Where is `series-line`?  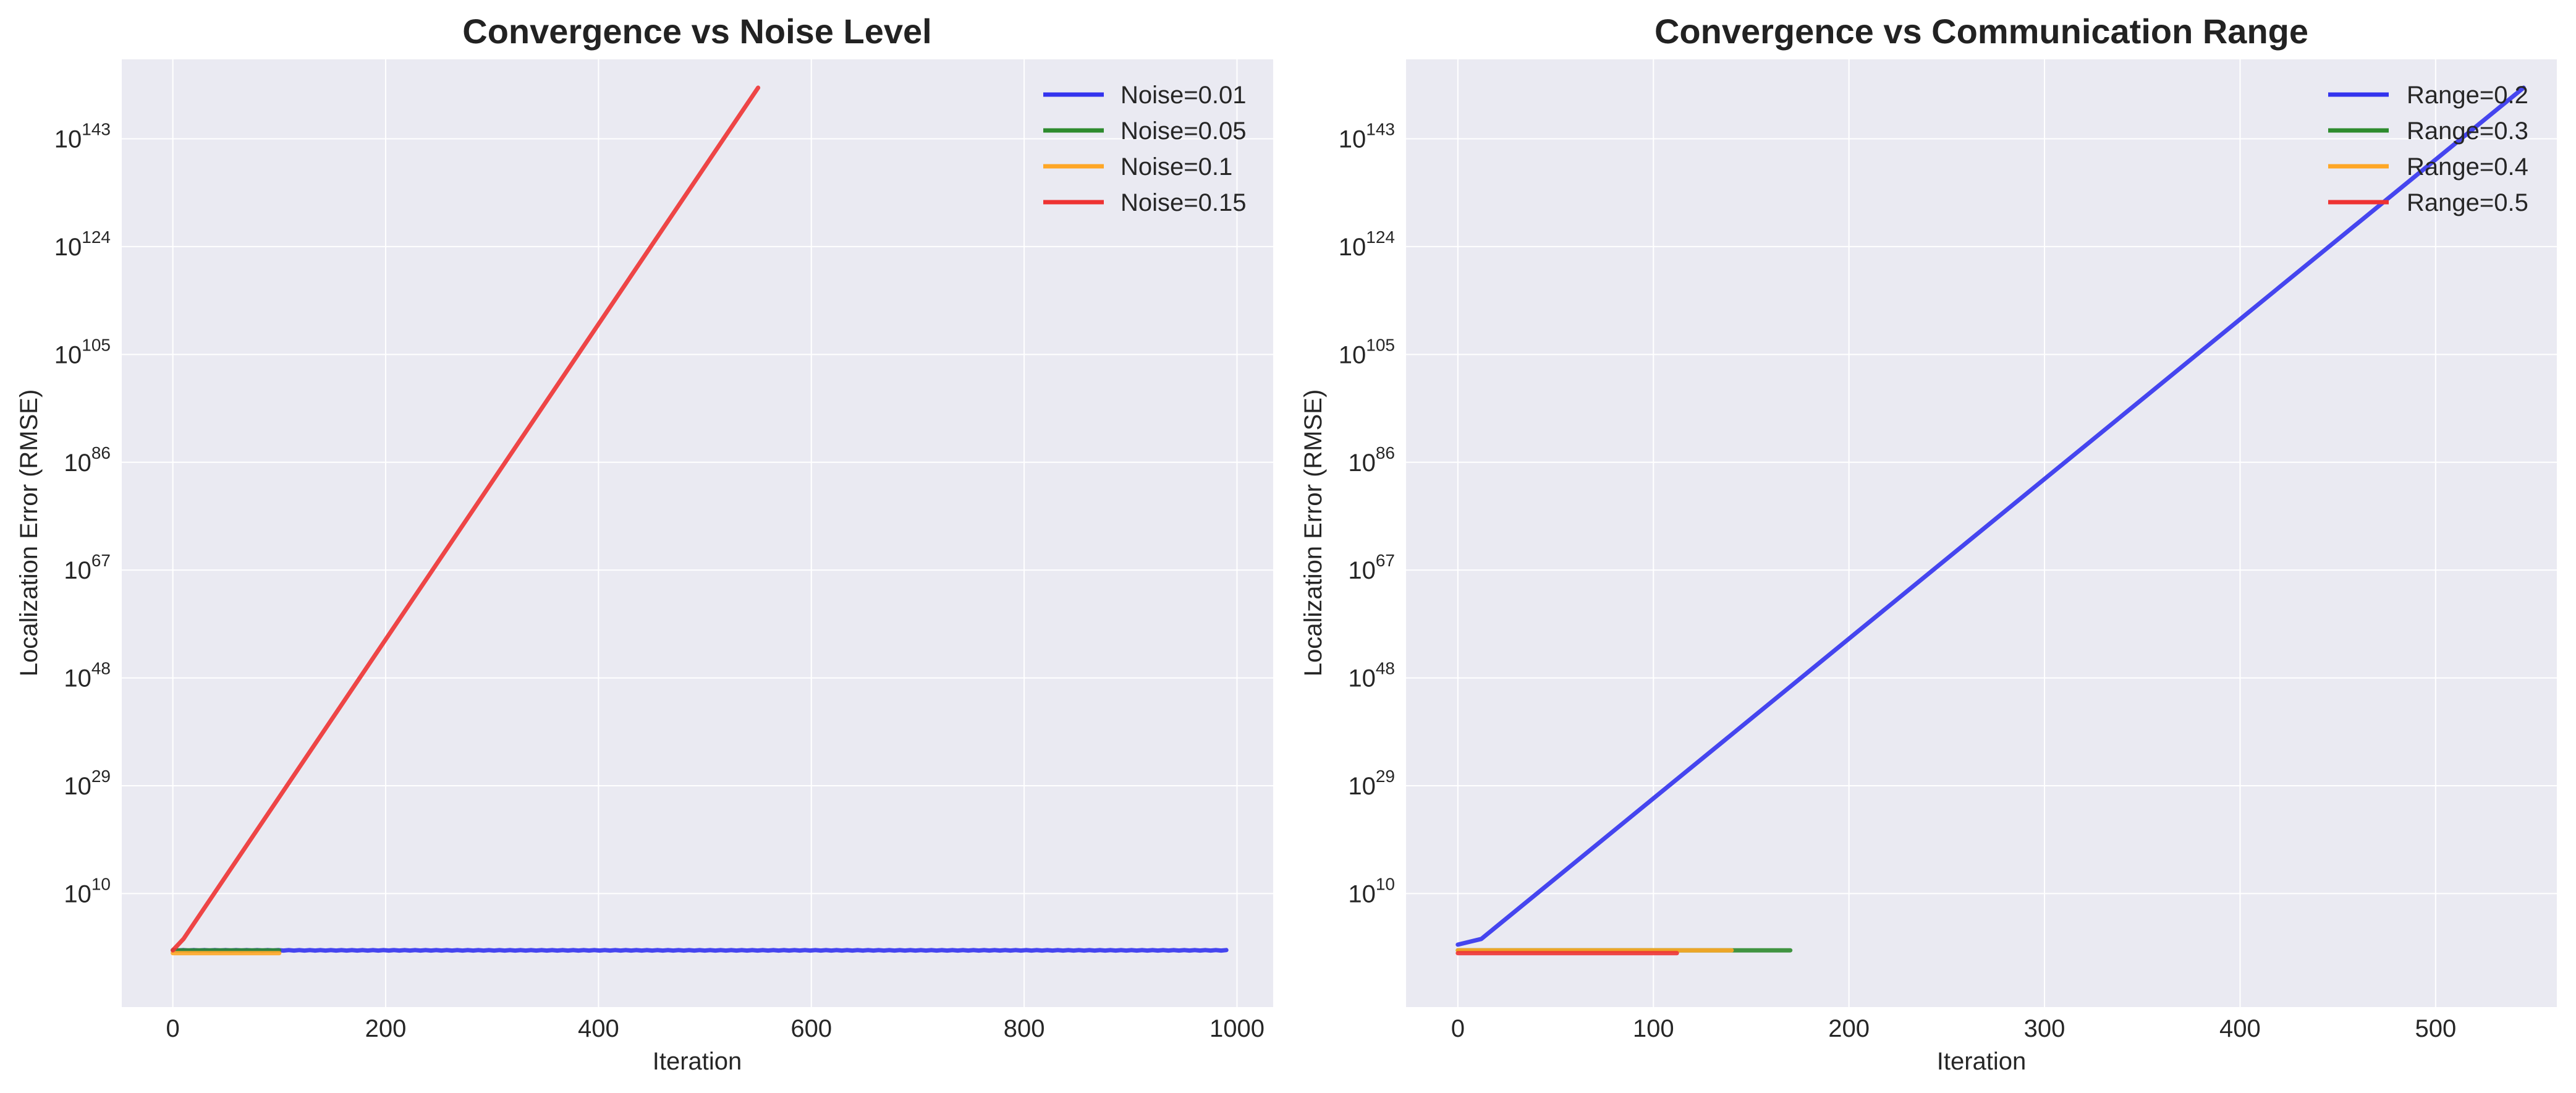 series-line is located at coordinates (700, 951).